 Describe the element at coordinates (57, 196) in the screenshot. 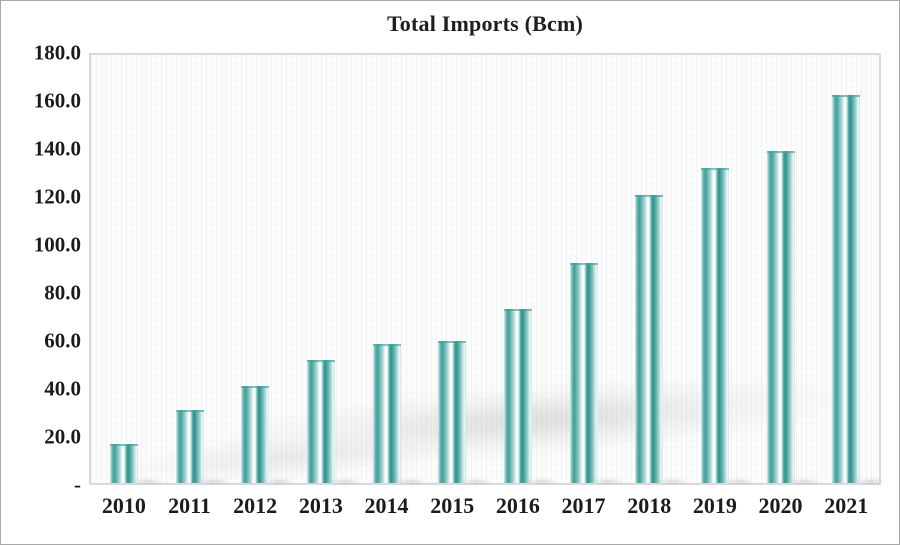

I see `y-tick-label: 120.0` at that location.